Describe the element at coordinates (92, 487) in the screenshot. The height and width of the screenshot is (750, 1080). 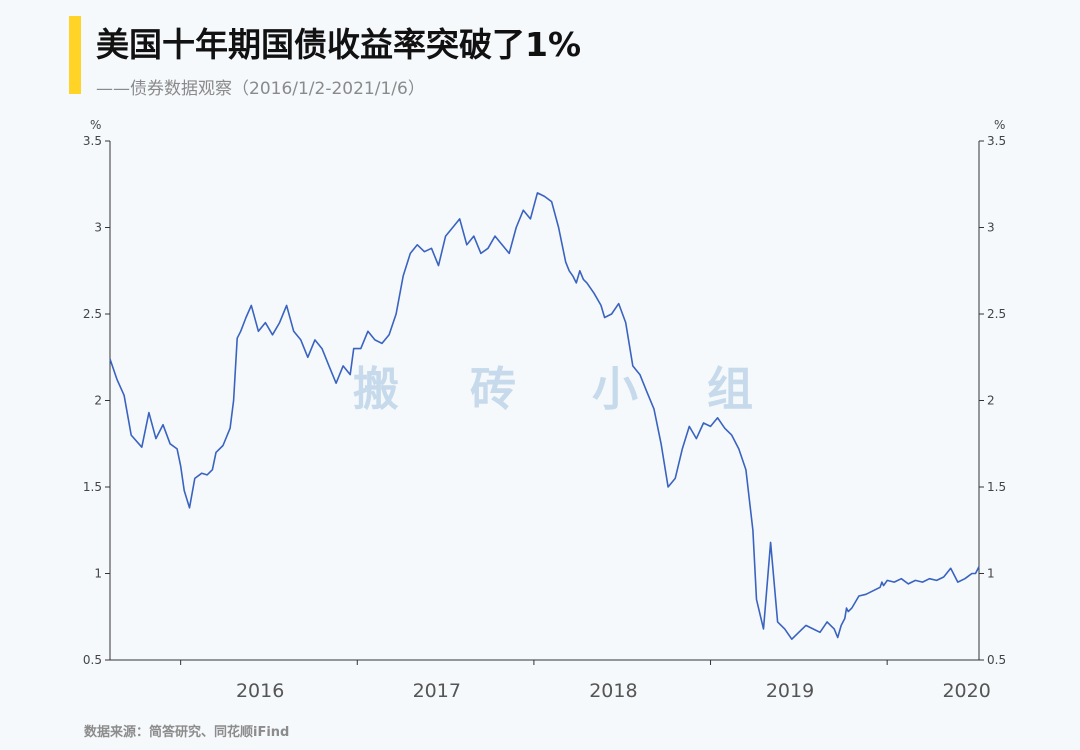
I see `y-tick-label-left: 1.5` at that location.